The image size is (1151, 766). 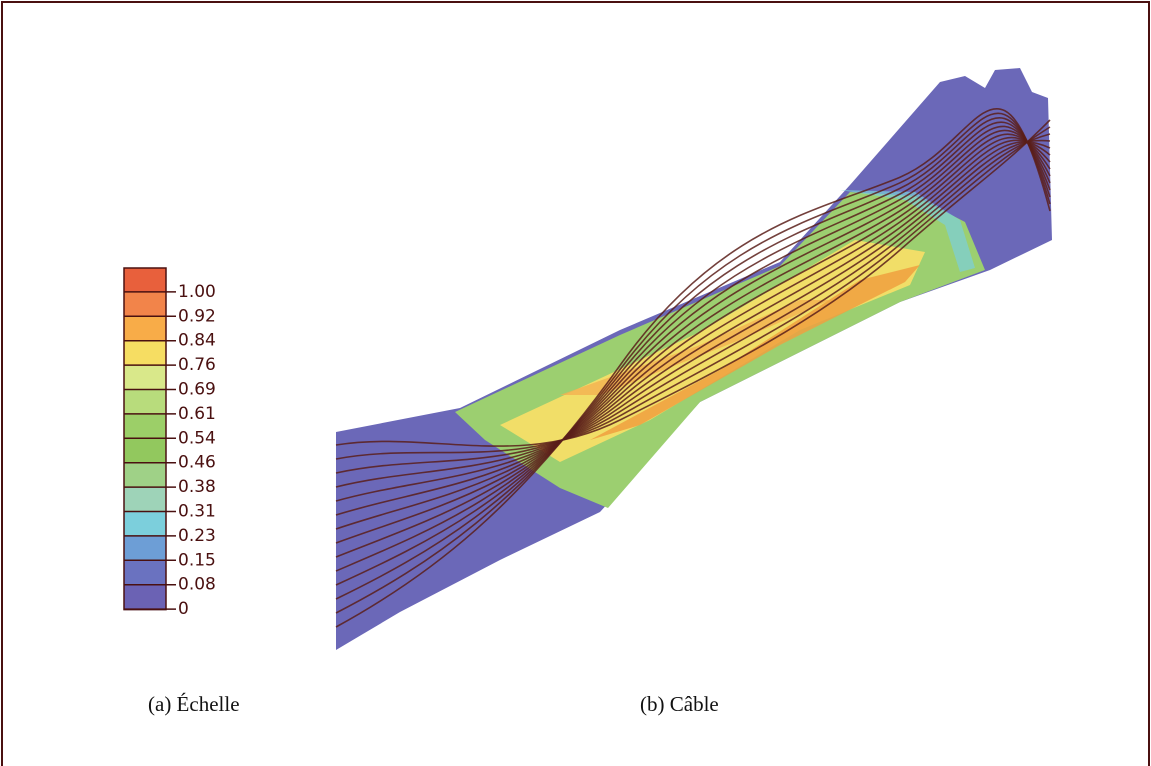 I want to click on scale-label: 0.69, so click(x=197, y=390).